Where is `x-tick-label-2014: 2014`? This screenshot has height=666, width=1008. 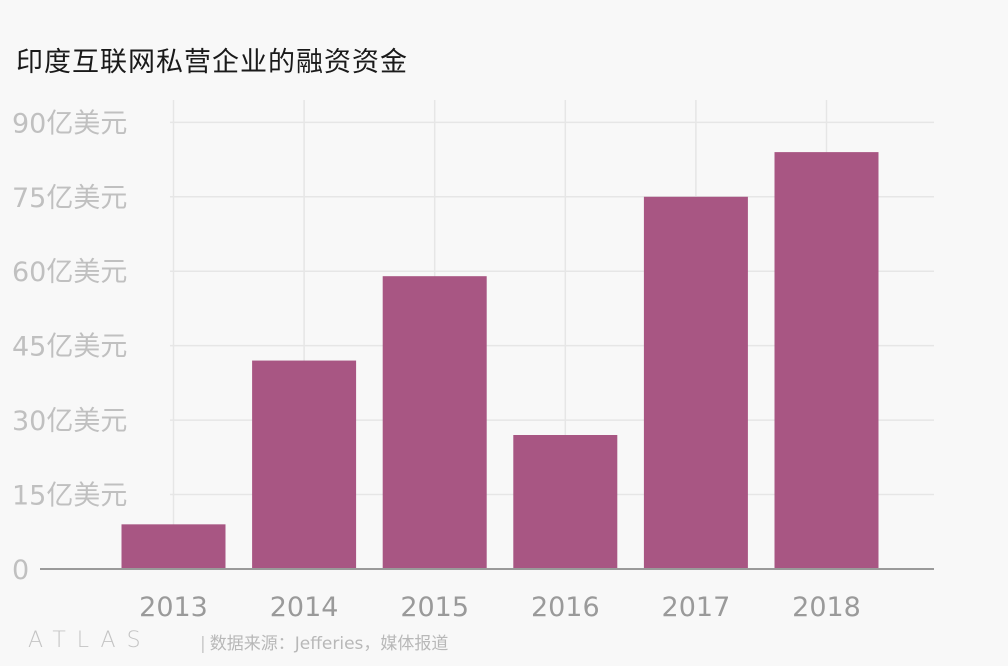 x-tick-label-2014: 2014 is located at coordinates (304, 607).